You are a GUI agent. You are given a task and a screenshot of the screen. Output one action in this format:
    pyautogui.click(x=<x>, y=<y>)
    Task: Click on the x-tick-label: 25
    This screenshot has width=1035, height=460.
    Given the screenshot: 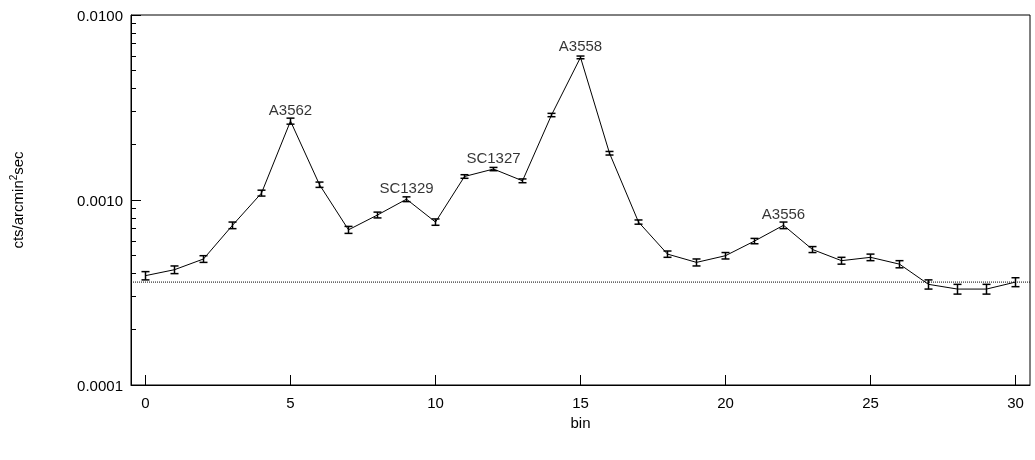 What is the action you would take?
    pyautogui.click(x=870, y=402)
    